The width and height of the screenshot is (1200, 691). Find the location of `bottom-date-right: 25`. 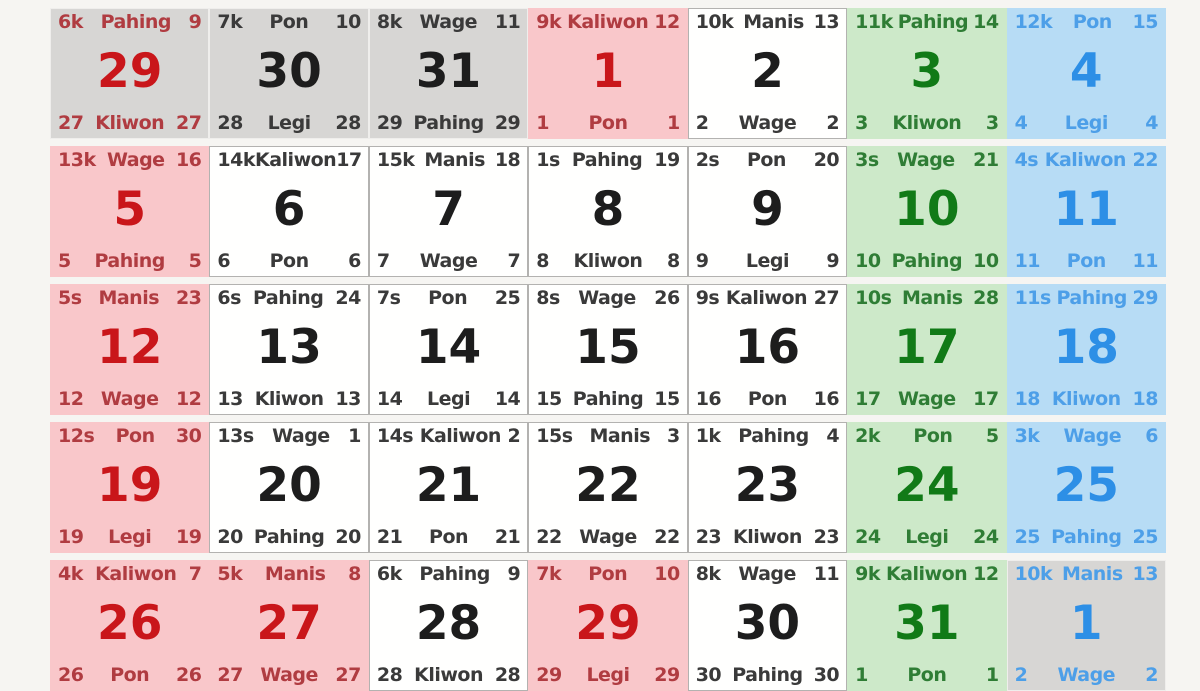

bottom-date-right: 25 is located at coordinates (1145, 537).